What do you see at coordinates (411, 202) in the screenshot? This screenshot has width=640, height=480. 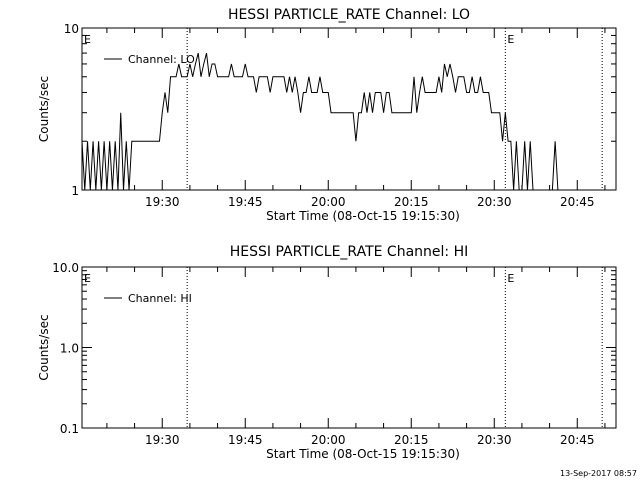 I see `chart-0-x-tick-label: 20:15` at bounding box center [411, 202].